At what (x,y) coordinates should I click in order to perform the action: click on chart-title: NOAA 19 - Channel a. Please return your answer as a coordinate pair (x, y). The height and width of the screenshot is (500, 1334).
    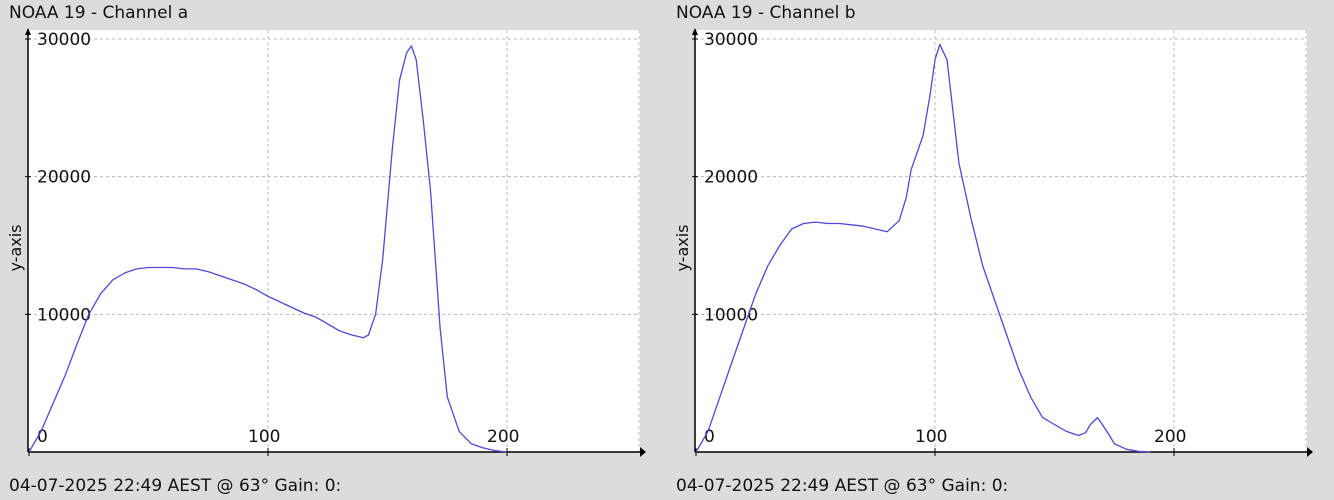
    Looking at the image, I should click on (99, 13).